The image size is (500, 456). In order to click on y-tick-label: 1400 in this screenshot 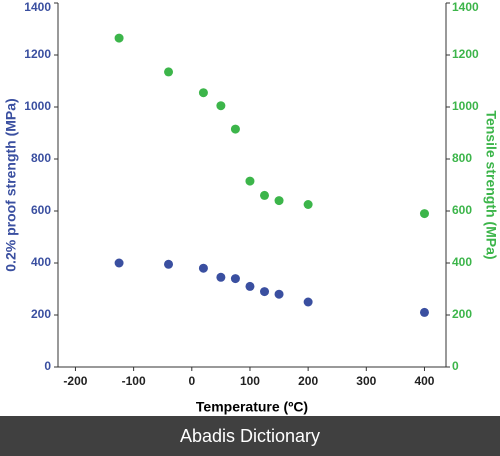, I will do `click(37, 7)`.